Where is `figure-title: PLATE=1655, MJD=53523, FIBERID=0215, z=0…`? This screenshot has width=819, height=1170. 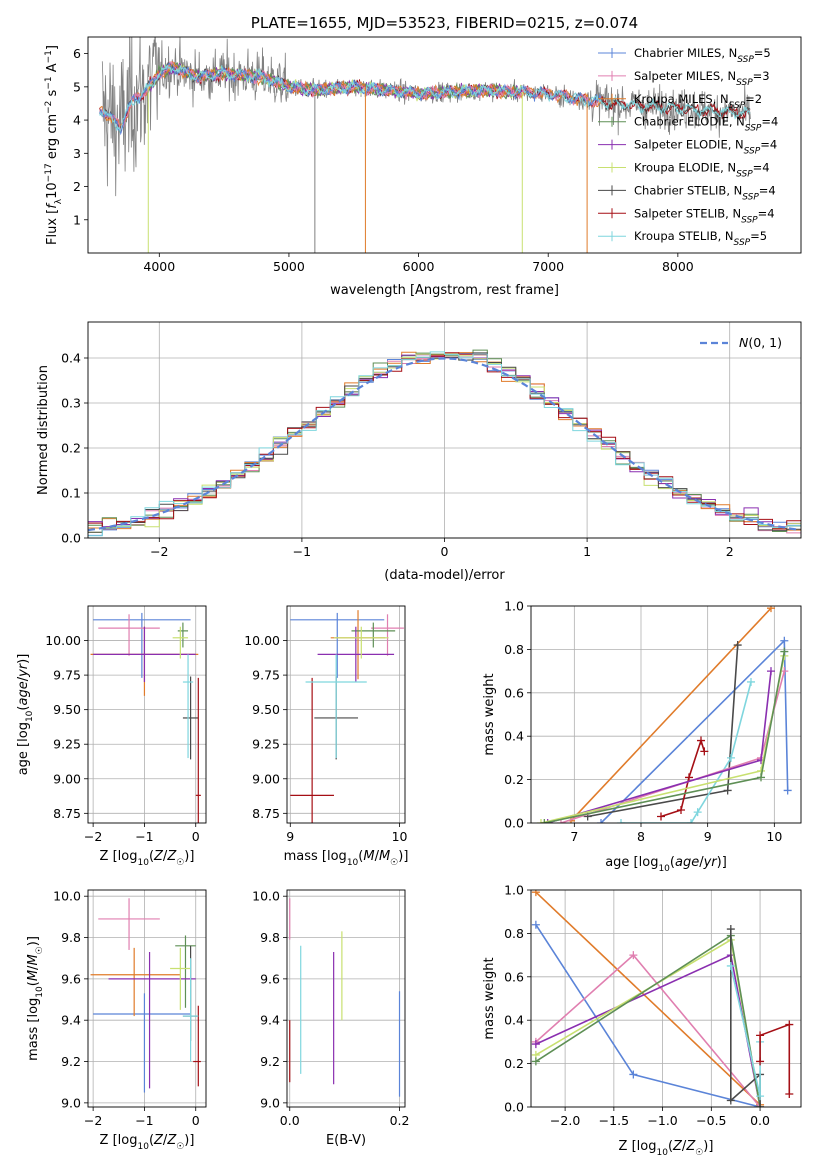 figure-title: PLATE=1655, MJD=53523, FIBERID=0215, z=0… is located at coordinates (444, 23).